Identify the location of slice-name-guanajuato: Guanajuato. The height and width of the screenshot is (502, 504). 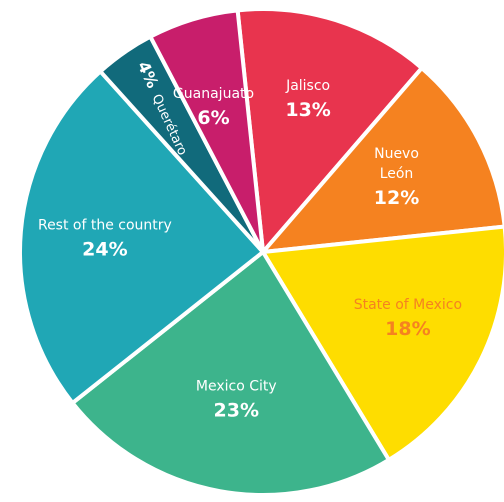
(213, 94).